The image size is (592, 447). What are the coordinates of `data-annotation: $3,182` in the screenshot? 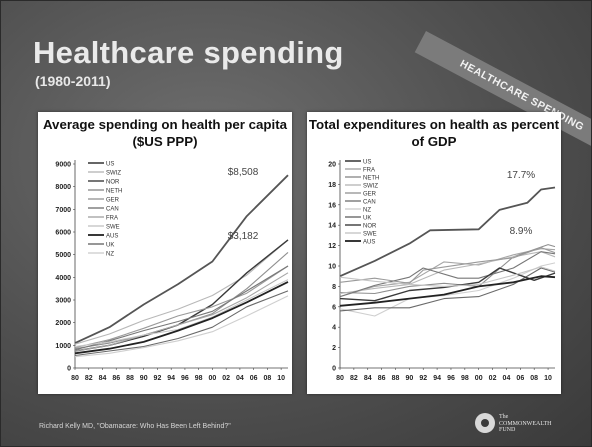 It's located at (243, 236).